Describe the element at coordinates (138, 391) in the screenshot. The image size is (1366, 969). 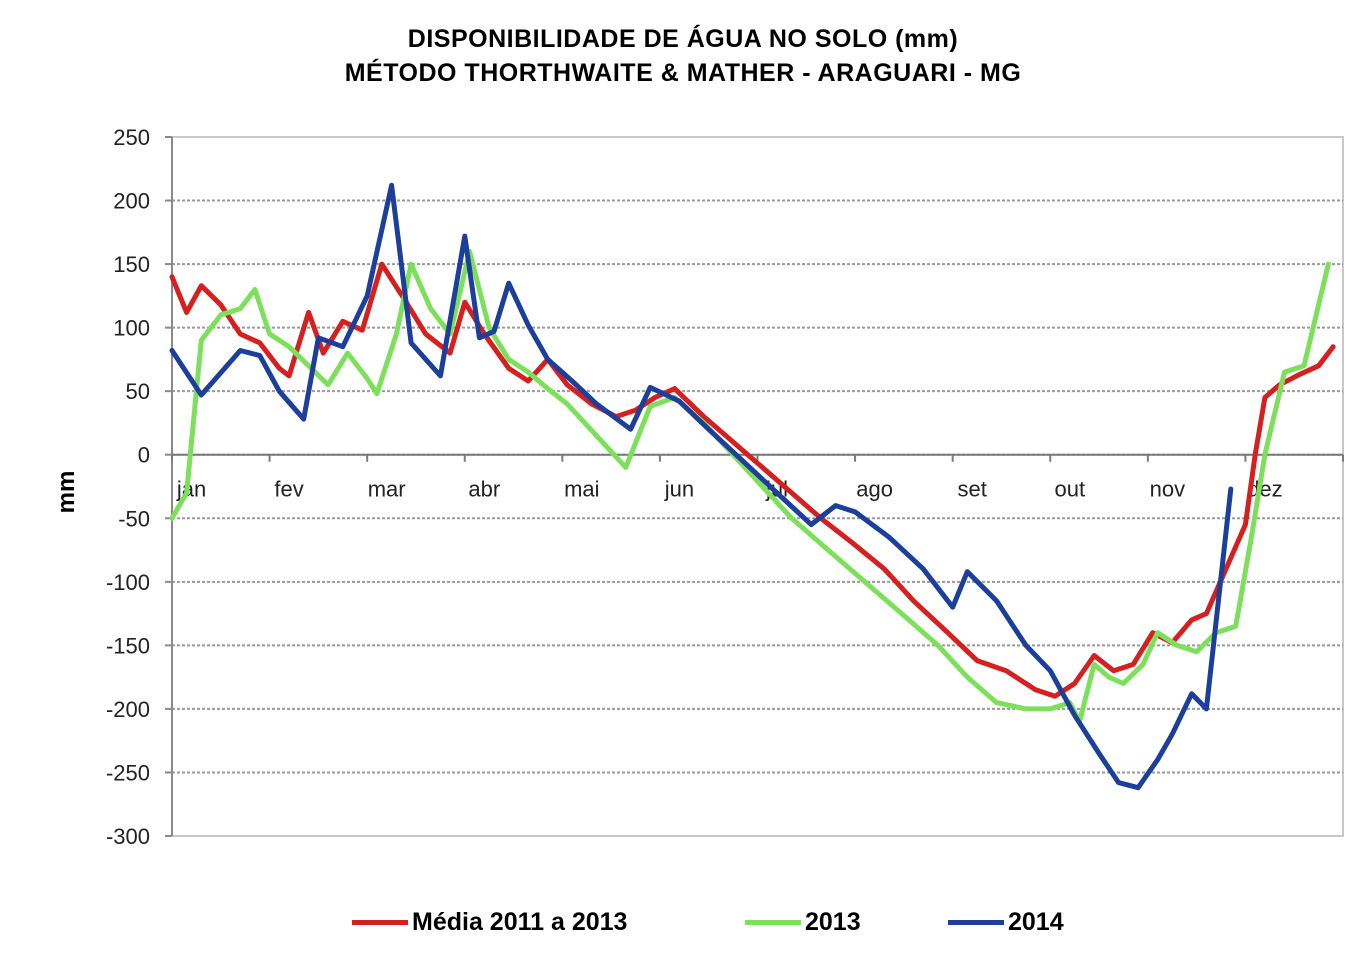
I see `y-tick-label: 50` at that location.